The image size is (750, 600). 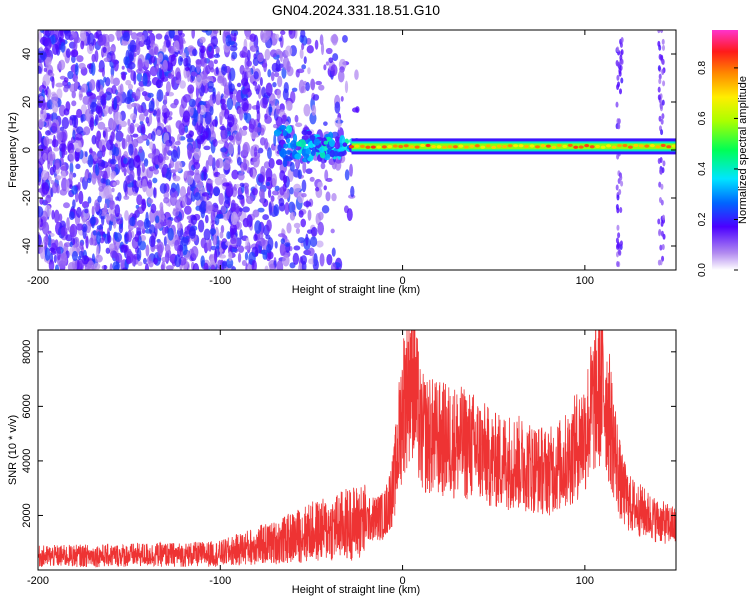 I want to click on y-tick-label: 6000, so click(x=27, y=406).